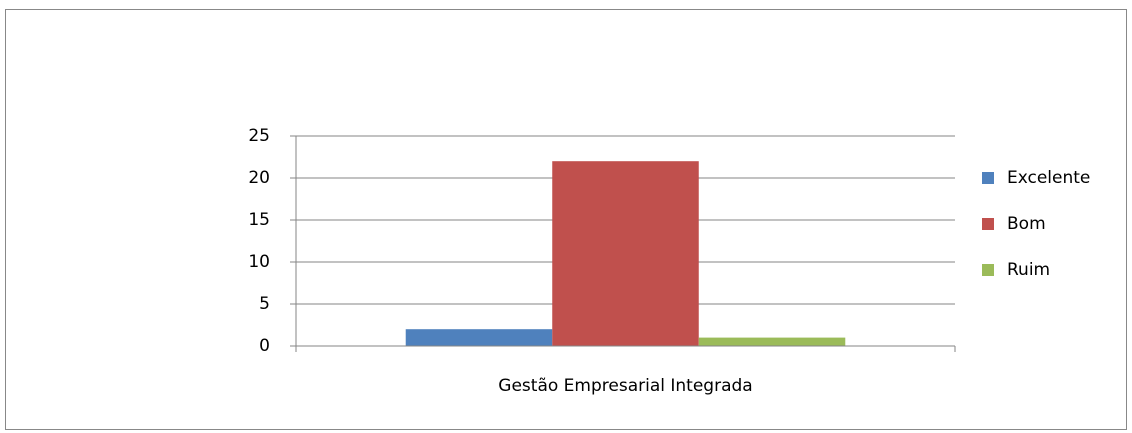 The height and width of the screenshot is (433, 1132). Describe the element at coordinates (264, 304) in the screenshot. I see `y-tick-label: 5` at that location.